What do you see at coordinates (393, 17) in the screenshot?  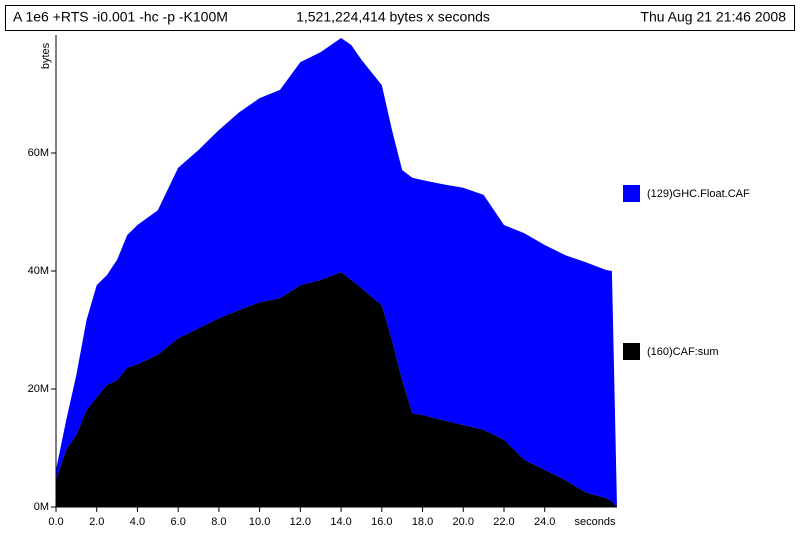 I see `header-total: 1,521,224,414 bytes x seconds` at bounding box center [393, 17].